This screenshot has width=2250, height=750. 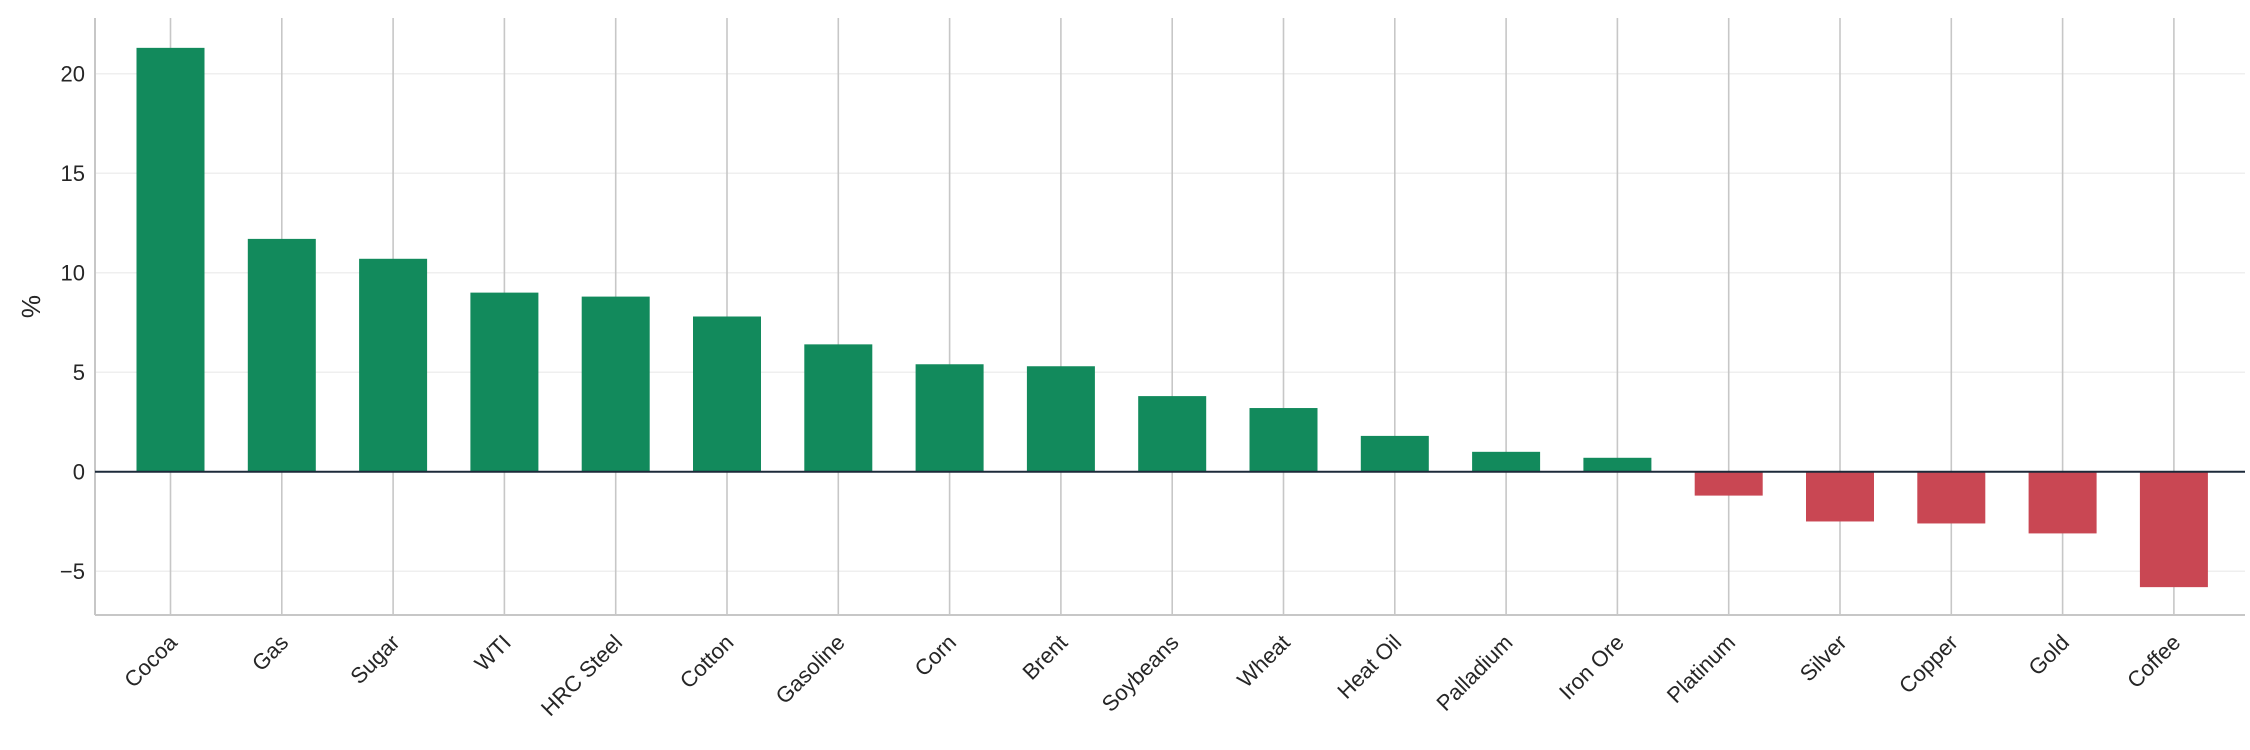 I want to click on bar-soybeans, so click(x=1172, y=434).